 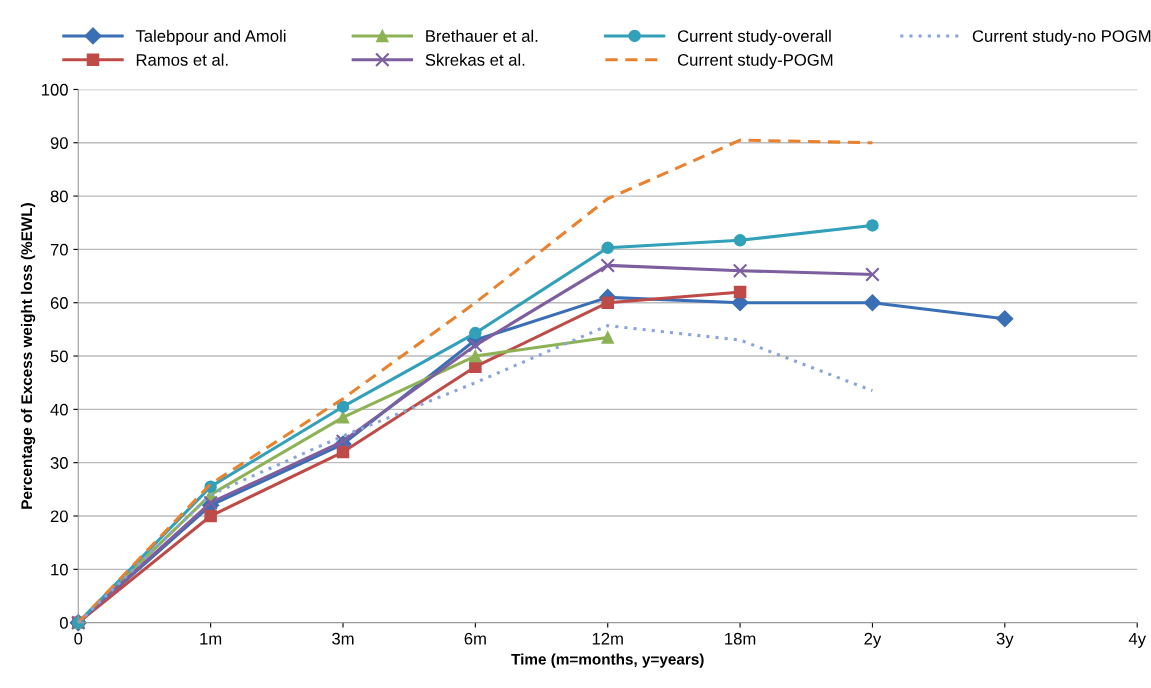 I want to click on x-tick-label: 3m, so click(x=343, y=638).